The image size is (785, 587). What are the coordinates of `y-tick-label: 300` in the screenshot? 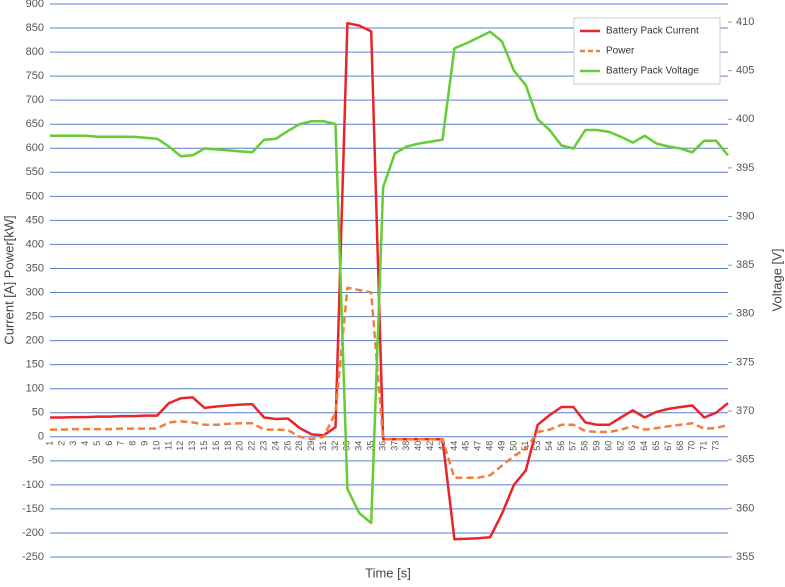 It's located at (35, 292).